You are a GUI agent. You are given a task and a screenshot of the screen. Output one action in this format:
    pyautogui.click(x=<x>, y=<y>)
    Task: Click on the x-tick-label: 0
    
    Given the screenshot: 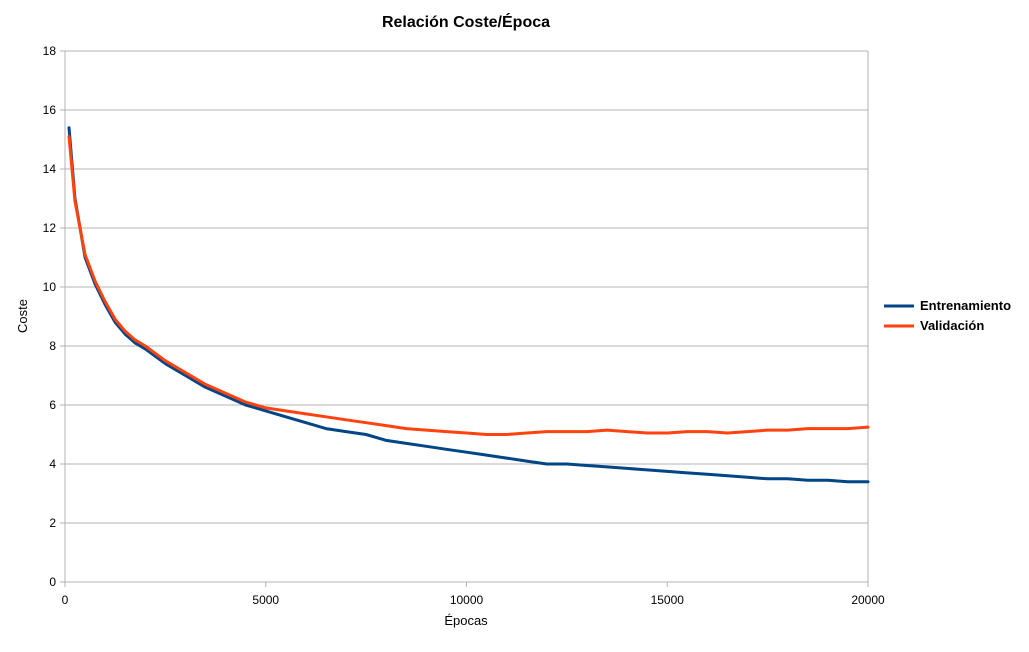 What is the action you would take?
    pyautogui.click(x=65, y=600)
    